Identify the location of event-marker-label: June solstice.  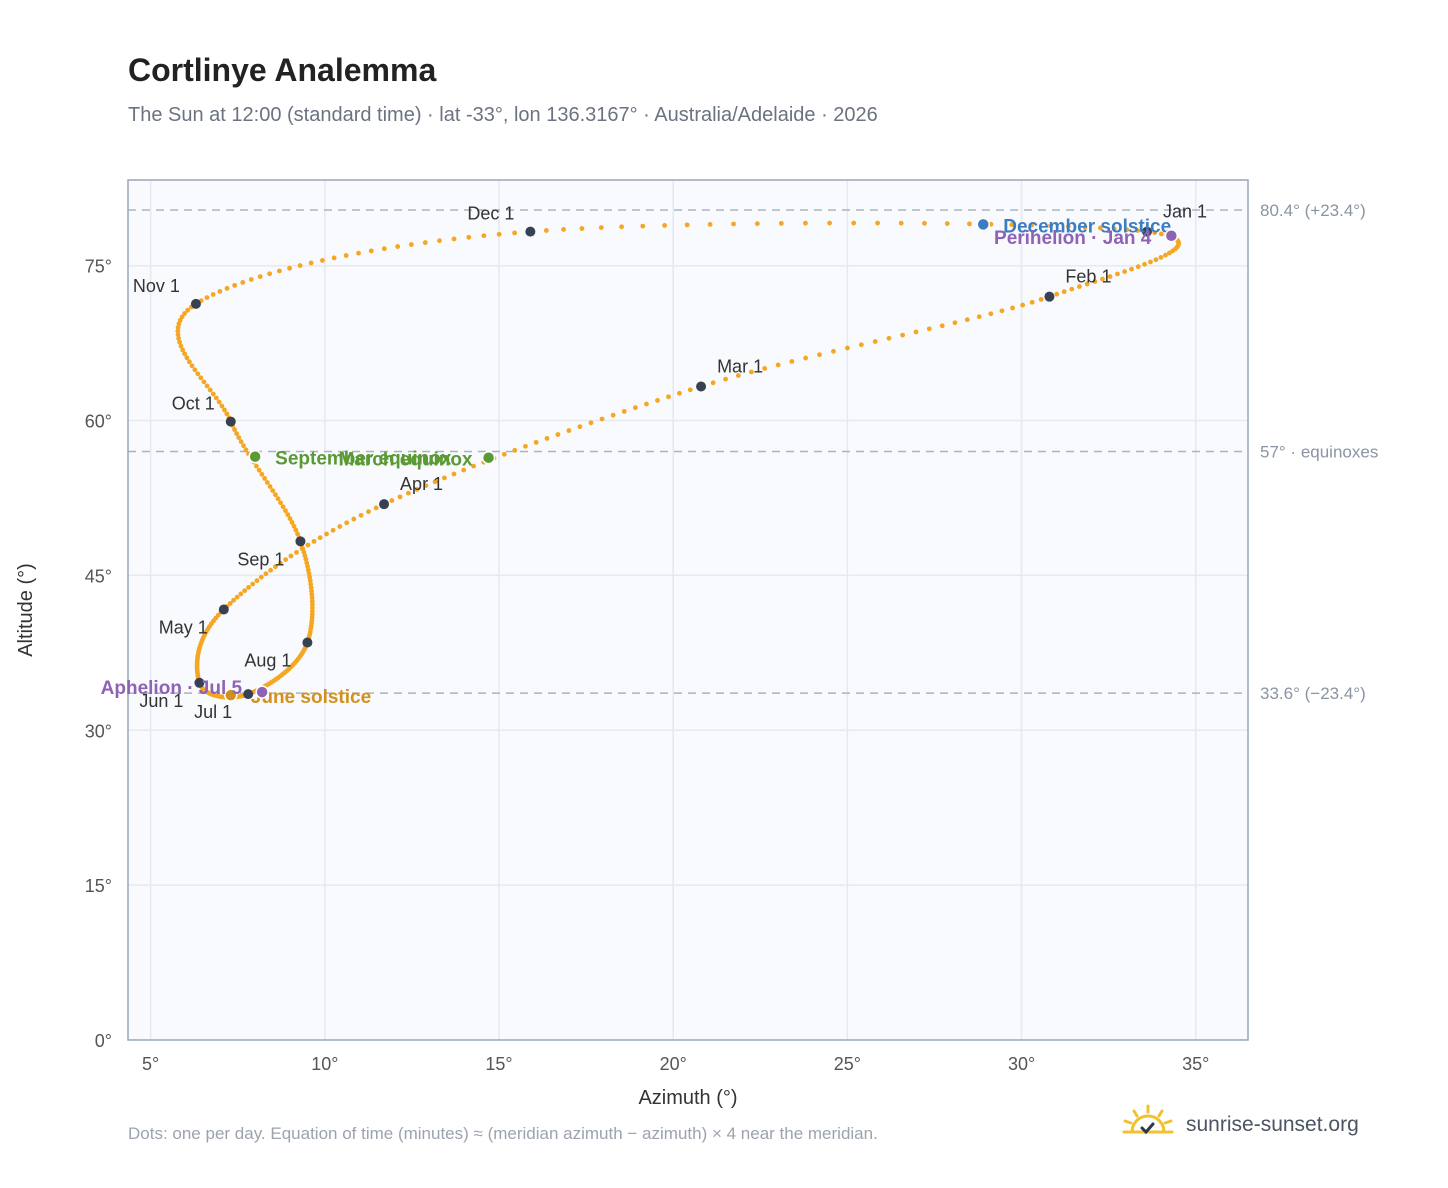
(311, 697).